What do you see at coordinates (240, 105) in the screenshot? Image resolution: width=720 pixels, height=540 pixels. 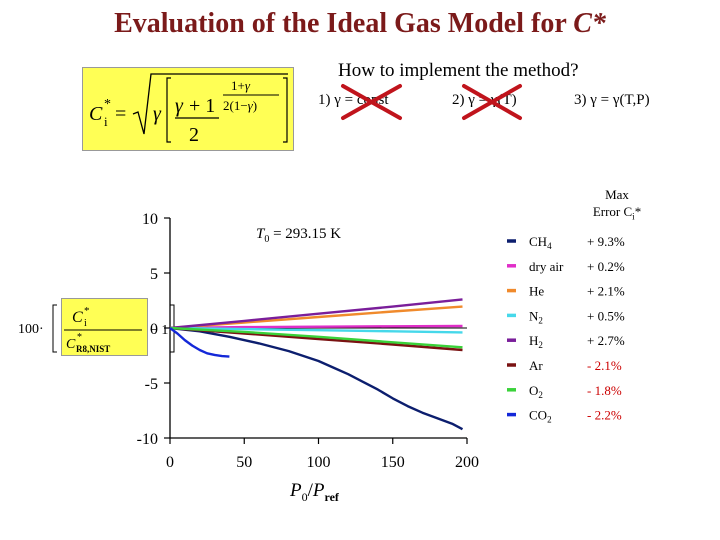 I see `svg-text: 2(1−γ)` at bounding box center [240, 105].